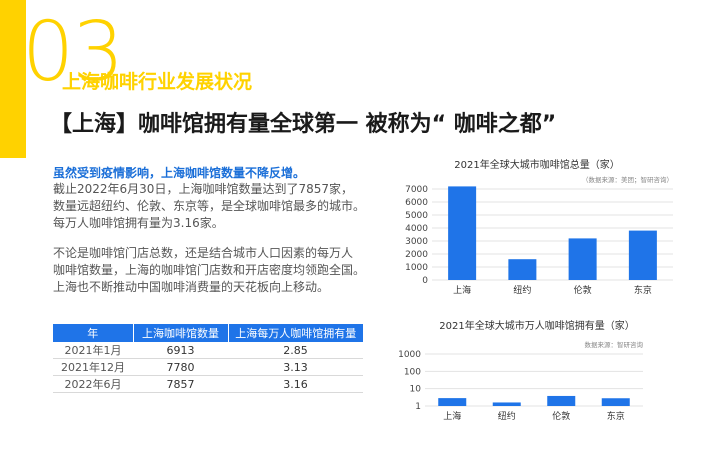 Image resolution: width=709 pixels, height=451 pixels. I want to click on table-header-density: 上海每万人咖啡馆拥有量, so click(295, 333).